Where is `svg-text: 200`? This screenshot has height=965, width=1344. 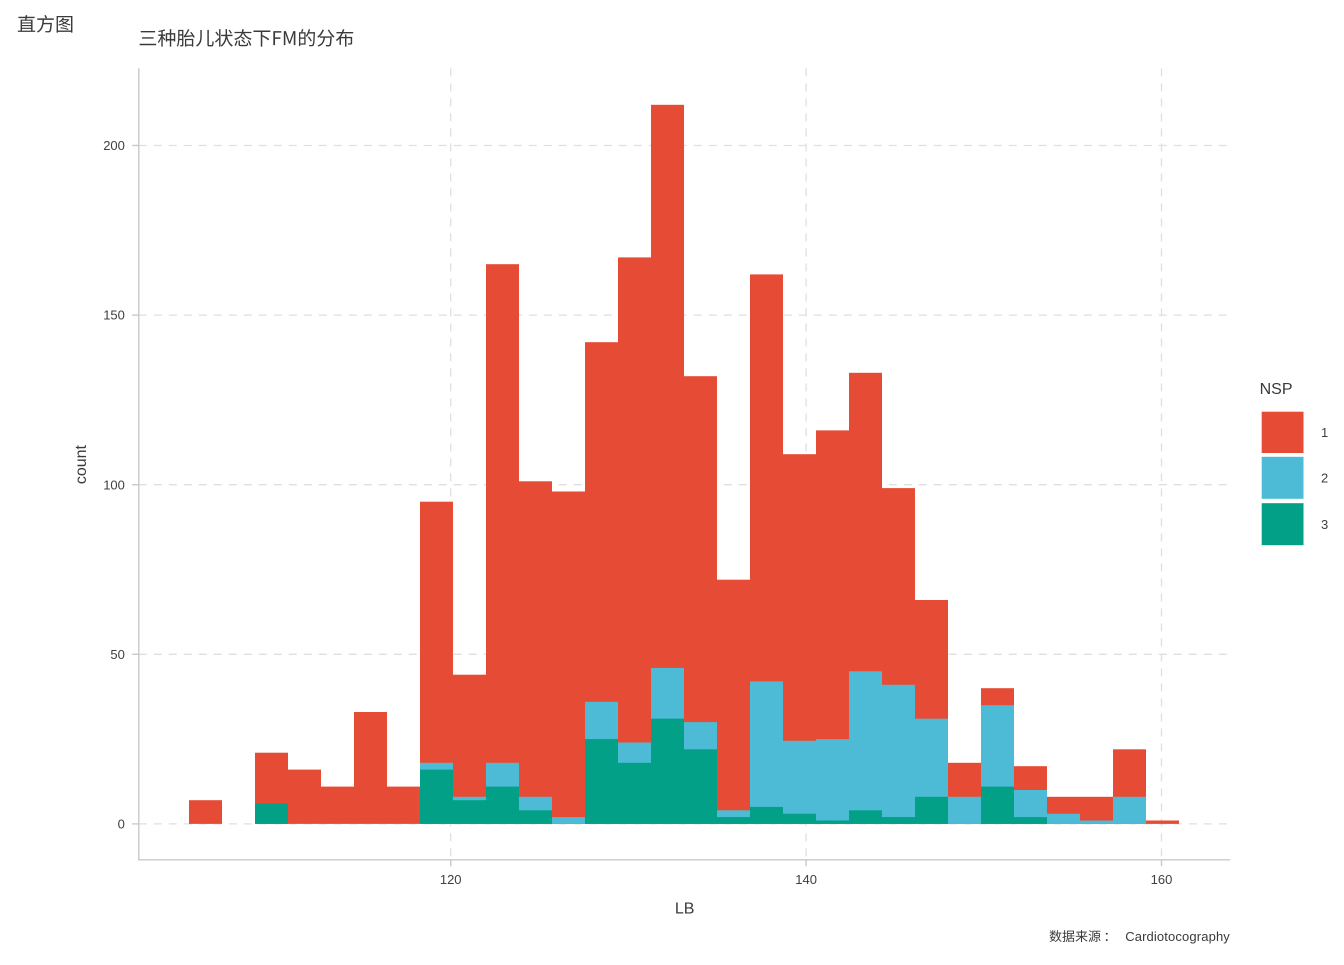 svg-text: 200 is located at coordinates (114, 145).